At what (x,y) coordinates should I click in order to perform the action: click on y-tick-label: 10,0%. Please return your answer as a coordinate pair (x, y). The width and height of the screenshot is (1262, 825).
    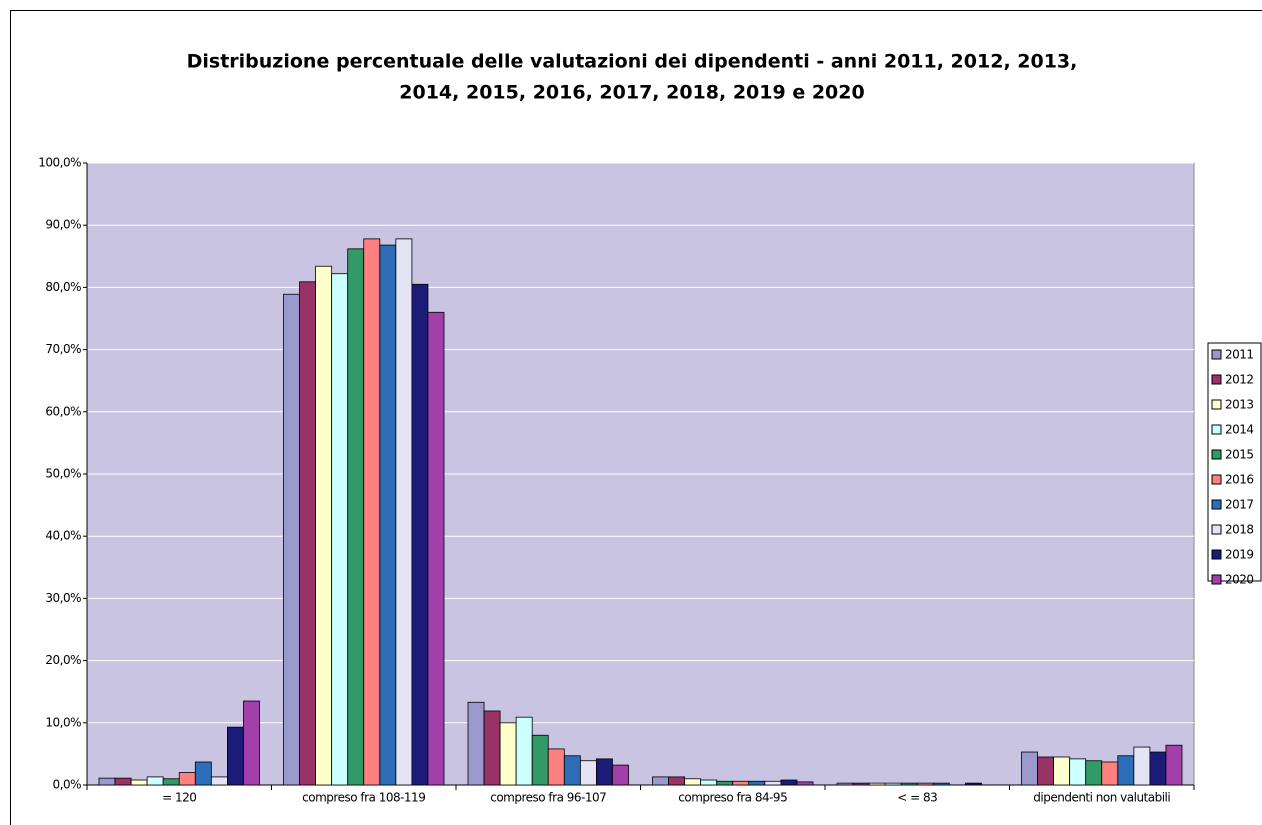
    Looking at the image, I should click on (63, 722).